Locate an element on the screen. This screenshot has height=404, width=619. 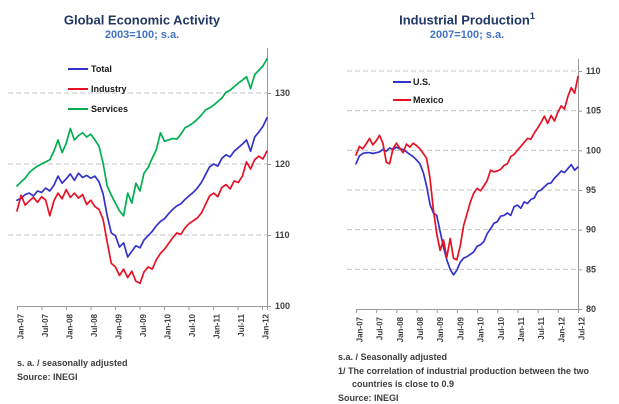
right-chart-header: Industrial Production1 2007=100; s.a. is located at coordinates (467, 21).